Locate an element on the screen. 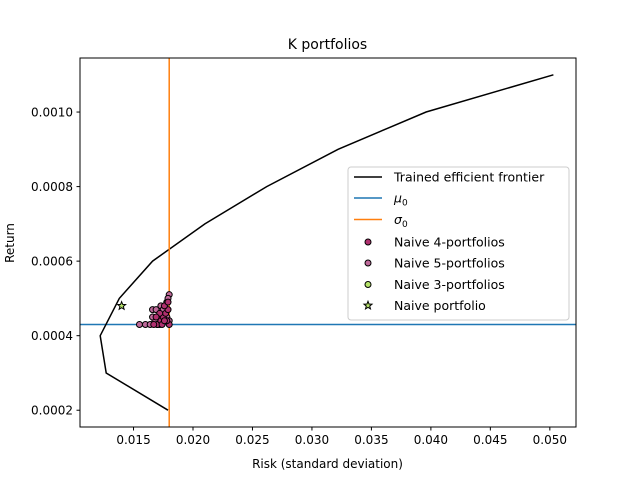  y-tick-label: 0.0010 is located at coordinates (52, 112).